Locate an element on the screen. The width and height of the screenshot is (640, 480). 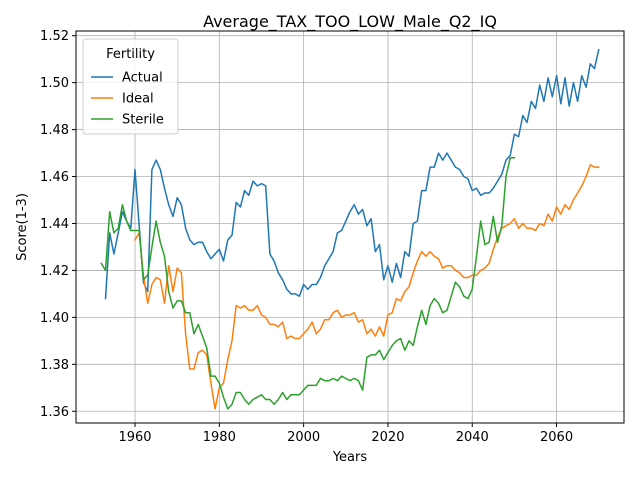
x-tick-label: 1960 is located at coordinates (134, 437).